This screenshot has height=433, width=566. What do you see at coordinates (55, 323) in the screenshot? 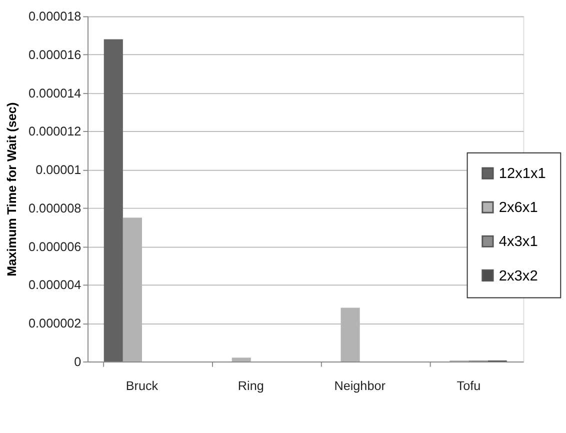
I see `y-tick-label: 0.000002` at bounding box center [55, 323].